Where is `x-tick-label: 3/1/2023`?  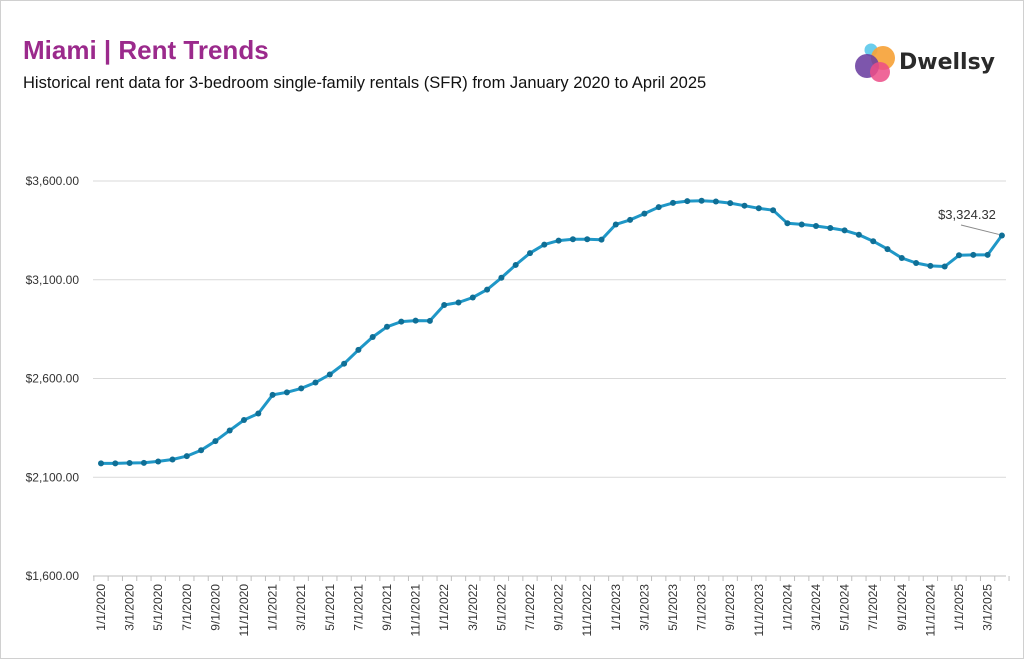
x-tick-label: 3/1/2023 is located at coordinates (644, 607).